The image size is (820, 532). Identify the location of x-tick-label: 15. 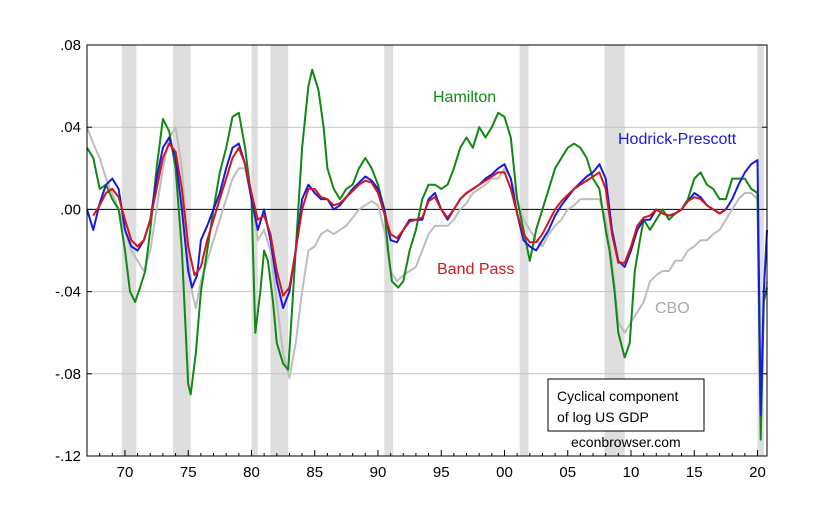
(694, 472).